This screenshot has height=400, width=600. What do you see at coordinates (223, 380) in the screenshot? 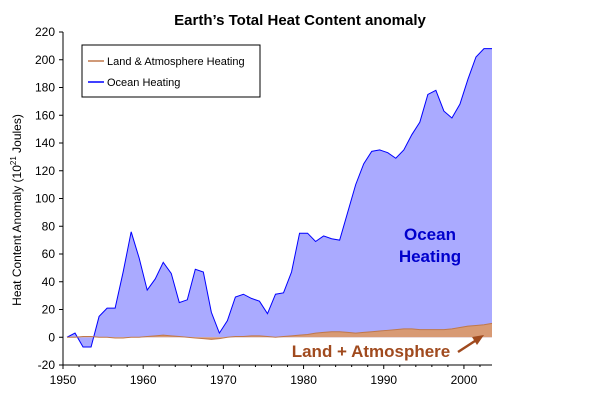
I see `x-tick-label: 1970` at bounding box center [223, 380].